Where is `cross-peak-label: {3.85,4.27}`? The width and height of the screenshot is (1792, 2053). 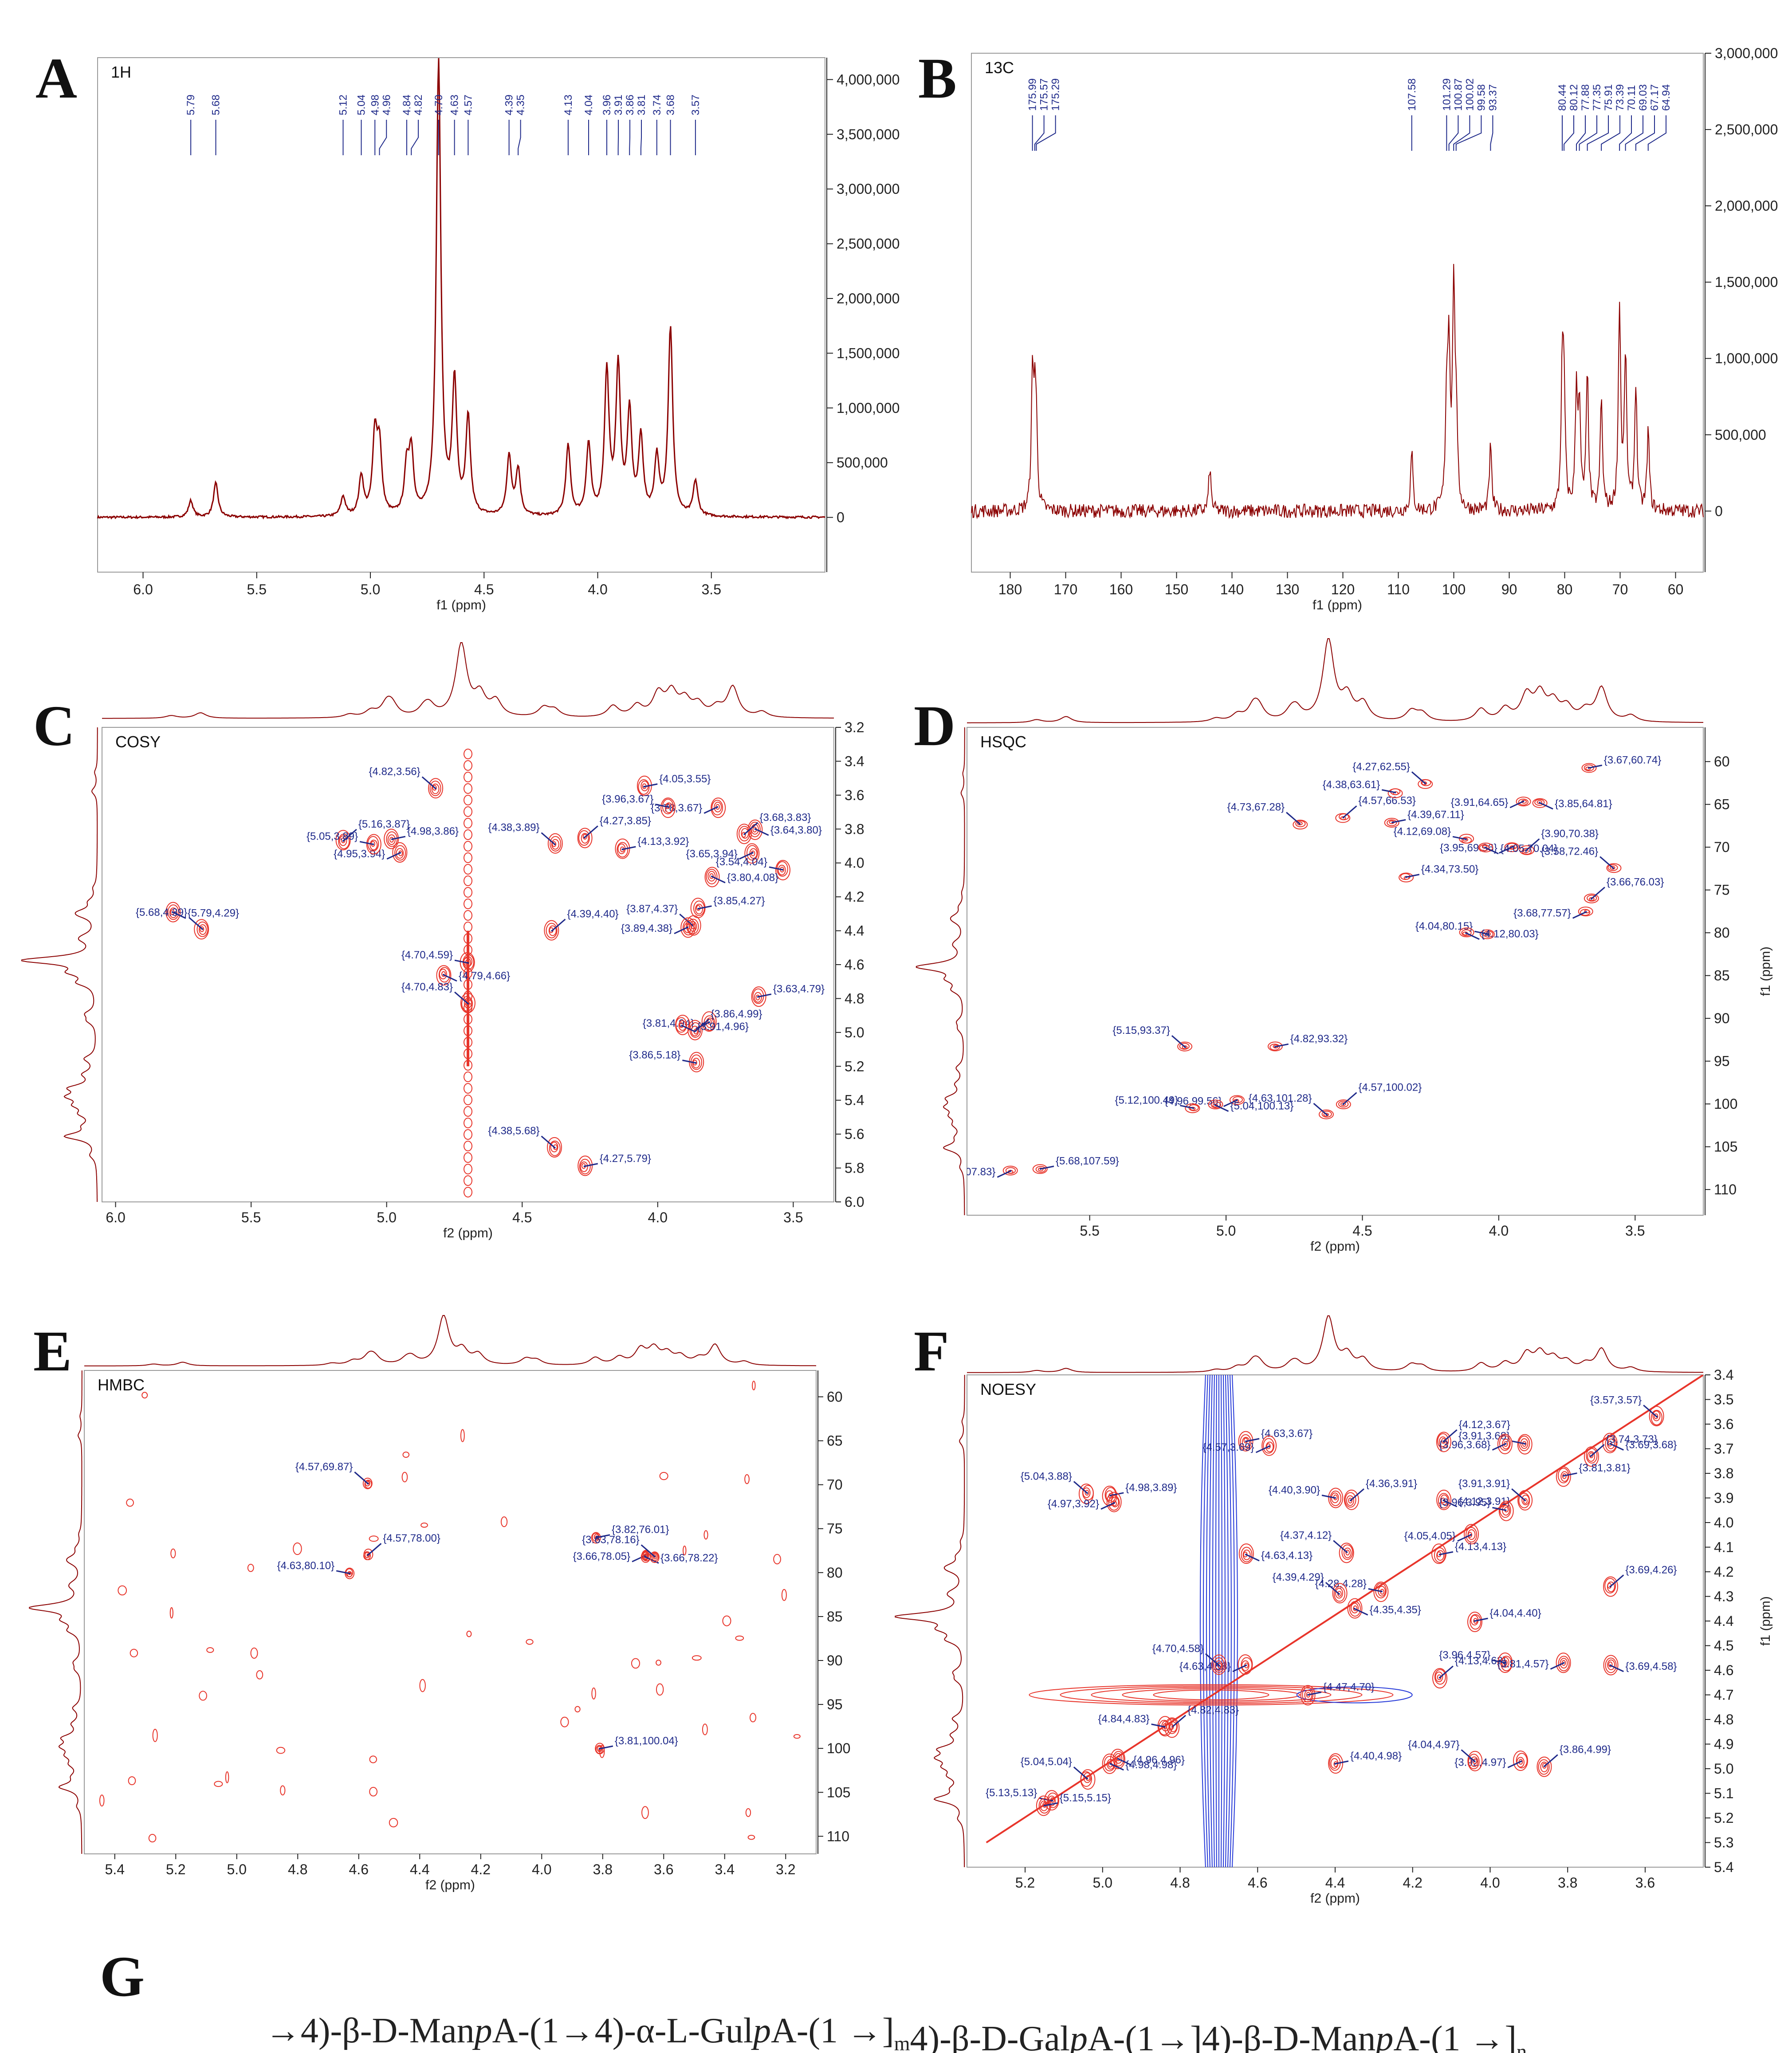 cross-peak-label: {3.85,4.27} is located at coordinates (739, 901).